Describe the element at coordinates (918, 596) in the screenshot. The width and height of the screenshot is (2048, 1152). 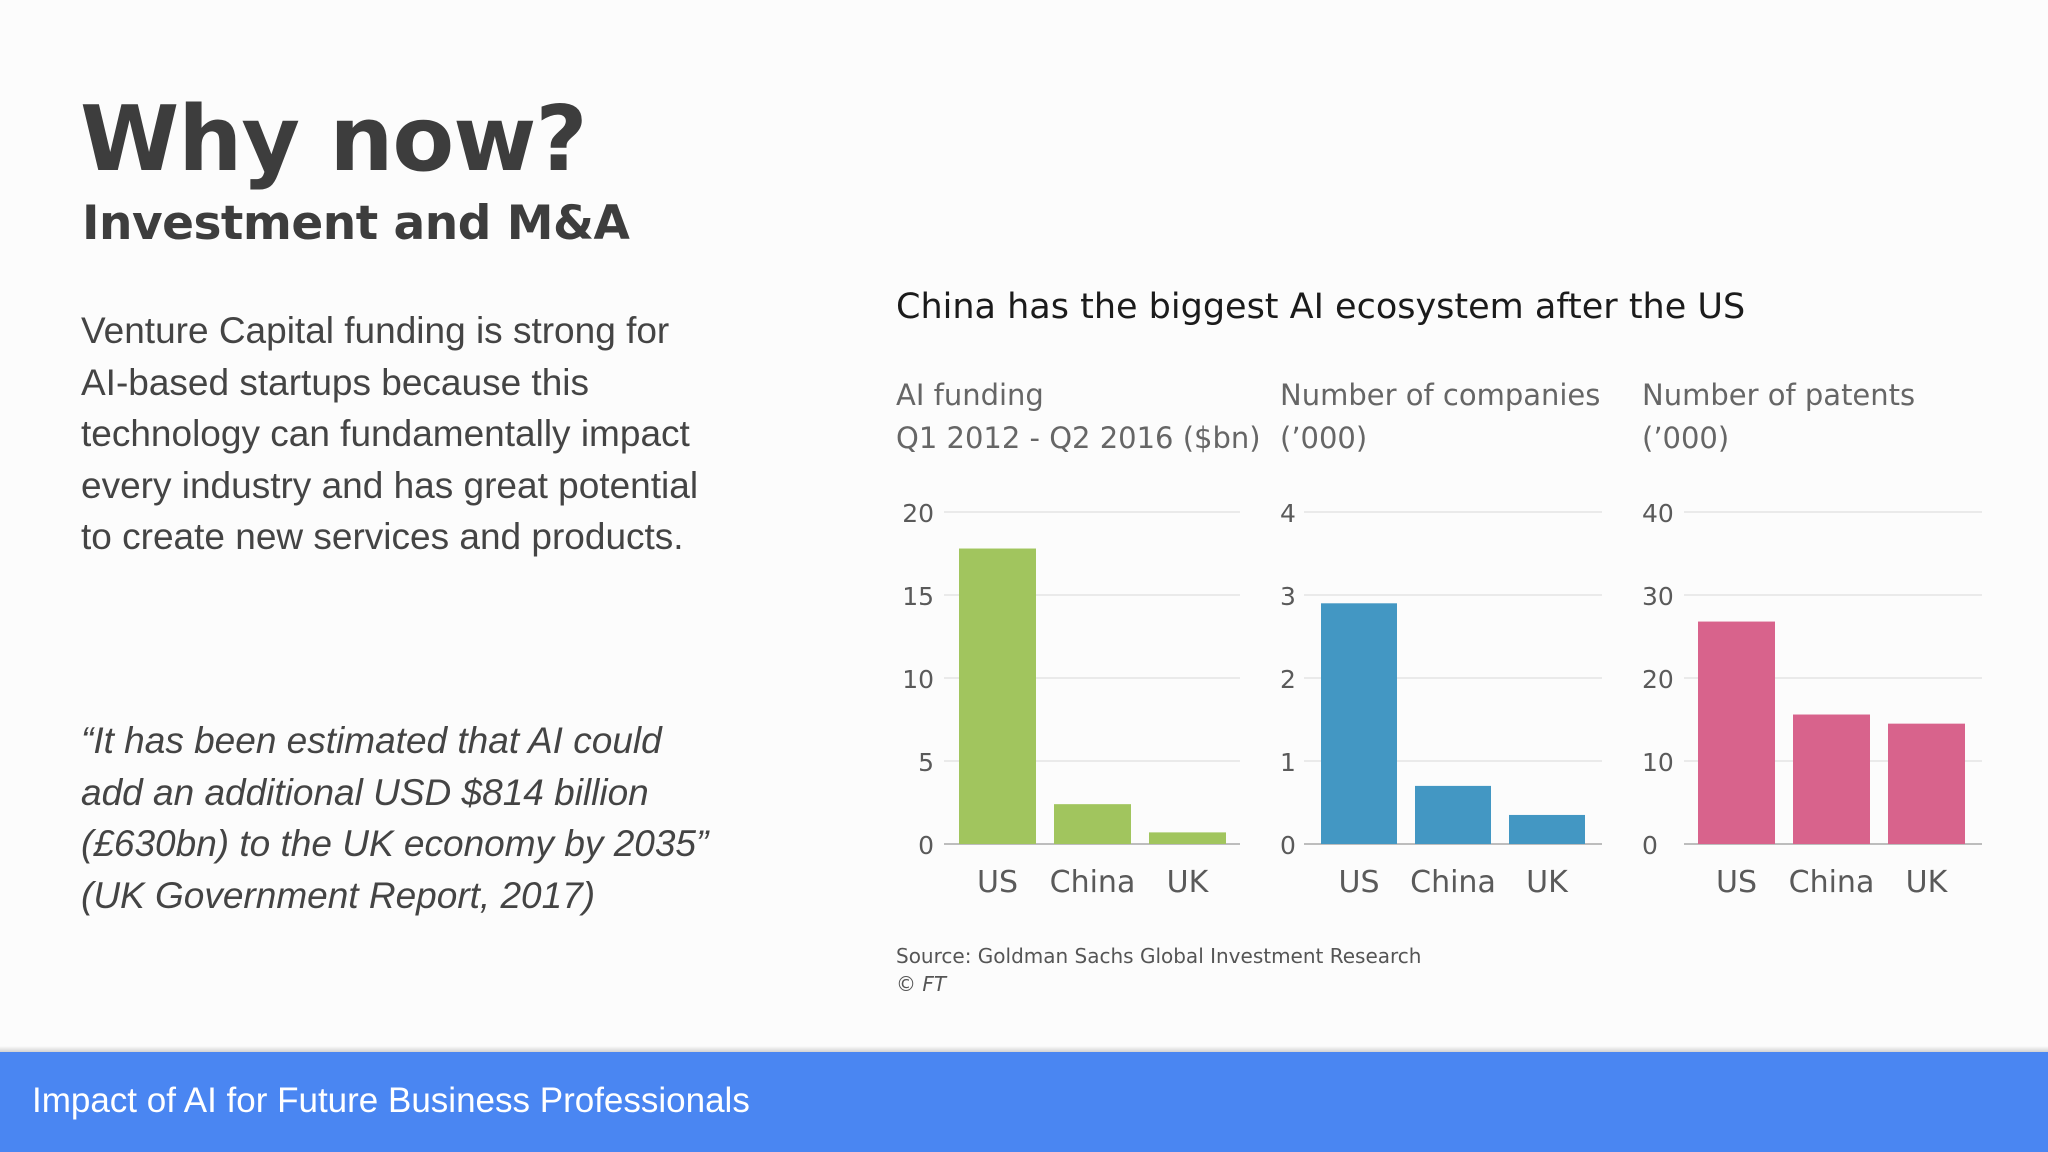
I see `ai-funding-ytick-label: 15` at that location.